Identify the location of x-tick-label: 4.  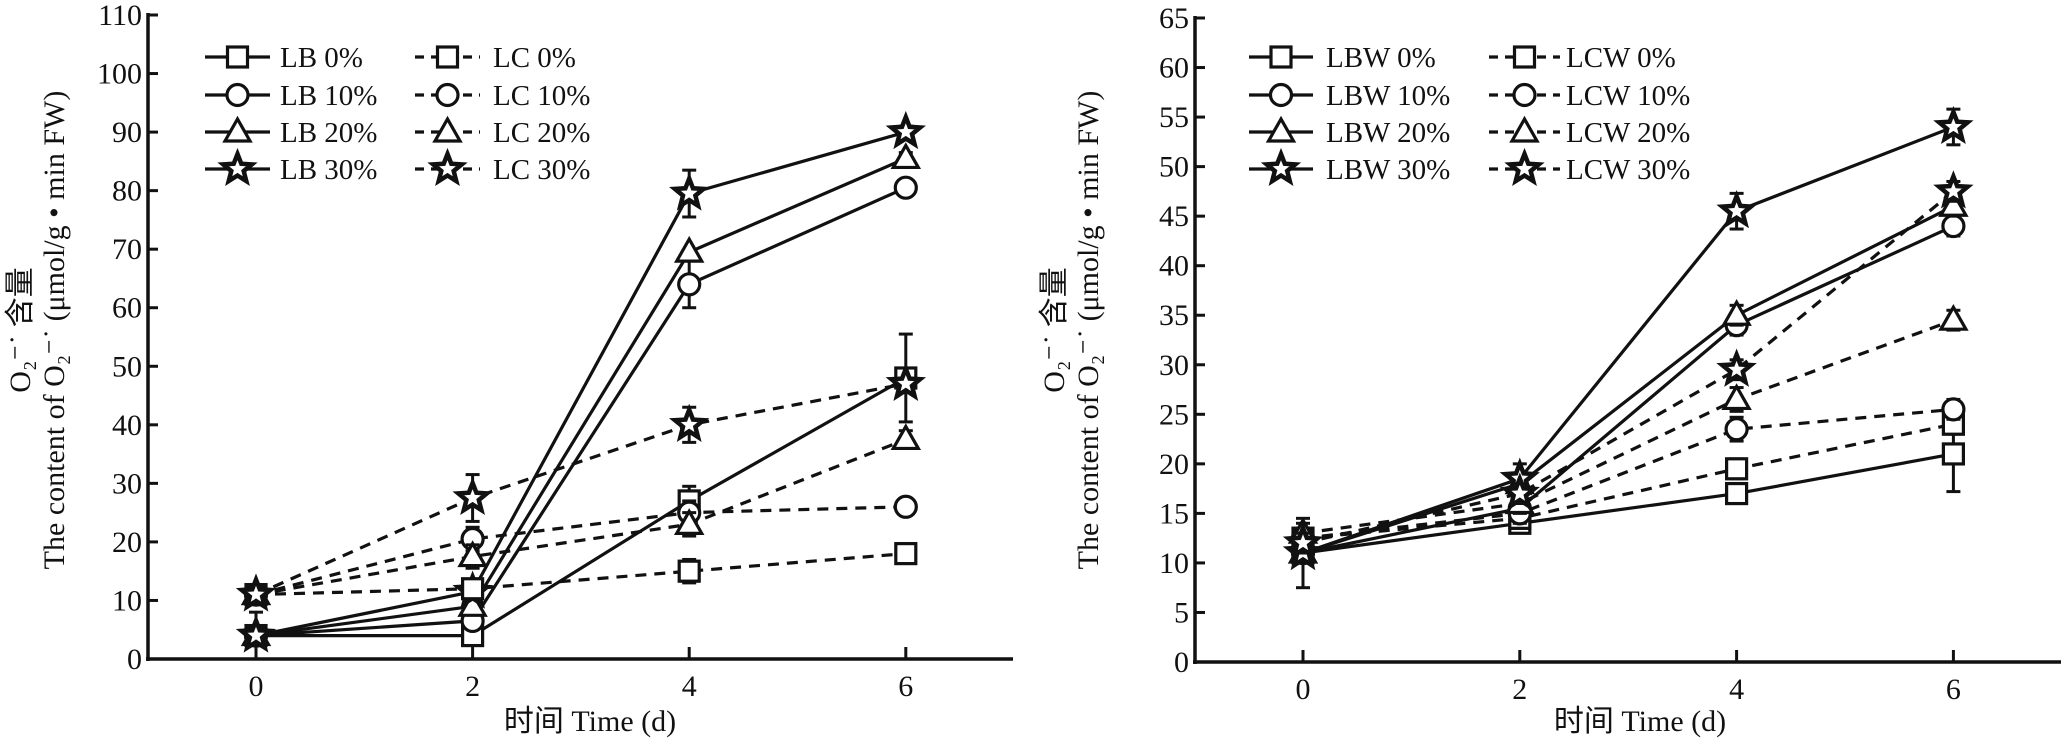
(1736, 689).